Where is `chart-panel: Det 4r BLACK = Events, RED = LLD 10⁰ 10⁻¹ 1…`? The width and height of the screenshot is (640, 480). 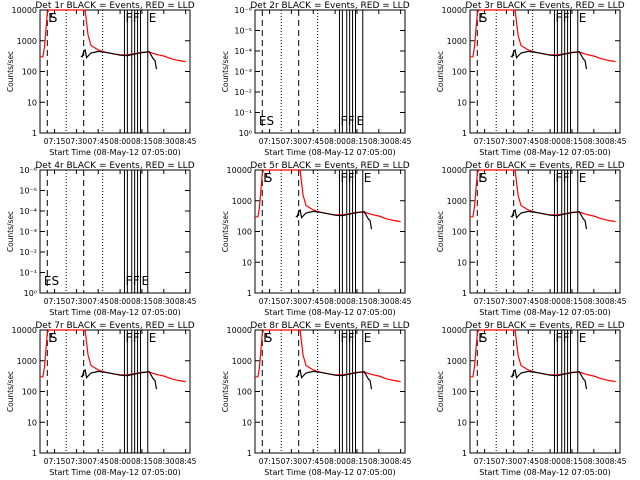
chart-panel: Det 4r BLACK = Events, RED = LLD 10⁰ 10⁻¹ 1… is located at coordinates (101, 239).